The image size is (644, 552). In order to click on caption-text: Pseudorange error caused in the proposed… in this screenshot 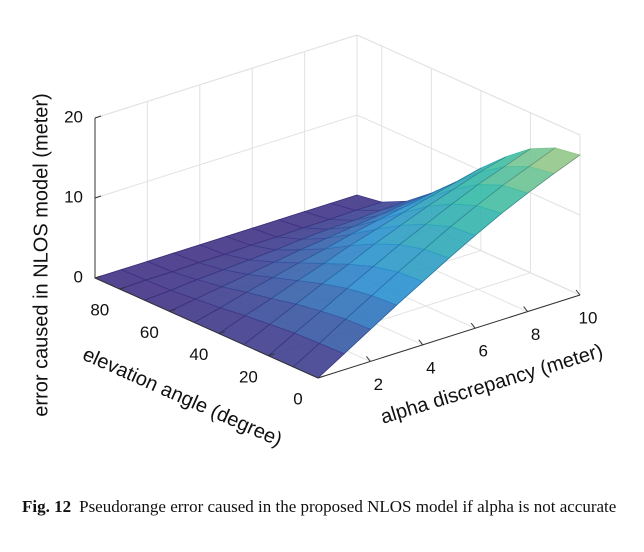, I will do `click(348, 506)`.